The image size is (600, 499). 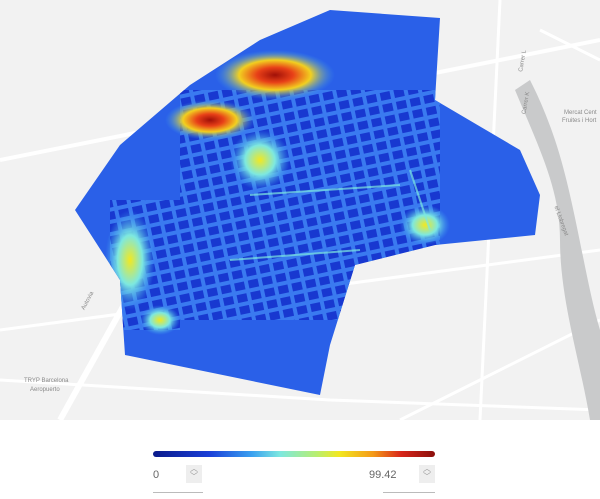 What do you see at coordinates (46, 381) in the screenshot?
I see `map-label-hotel-1: TRYP Barcelona` at bounding box center [46, 381].